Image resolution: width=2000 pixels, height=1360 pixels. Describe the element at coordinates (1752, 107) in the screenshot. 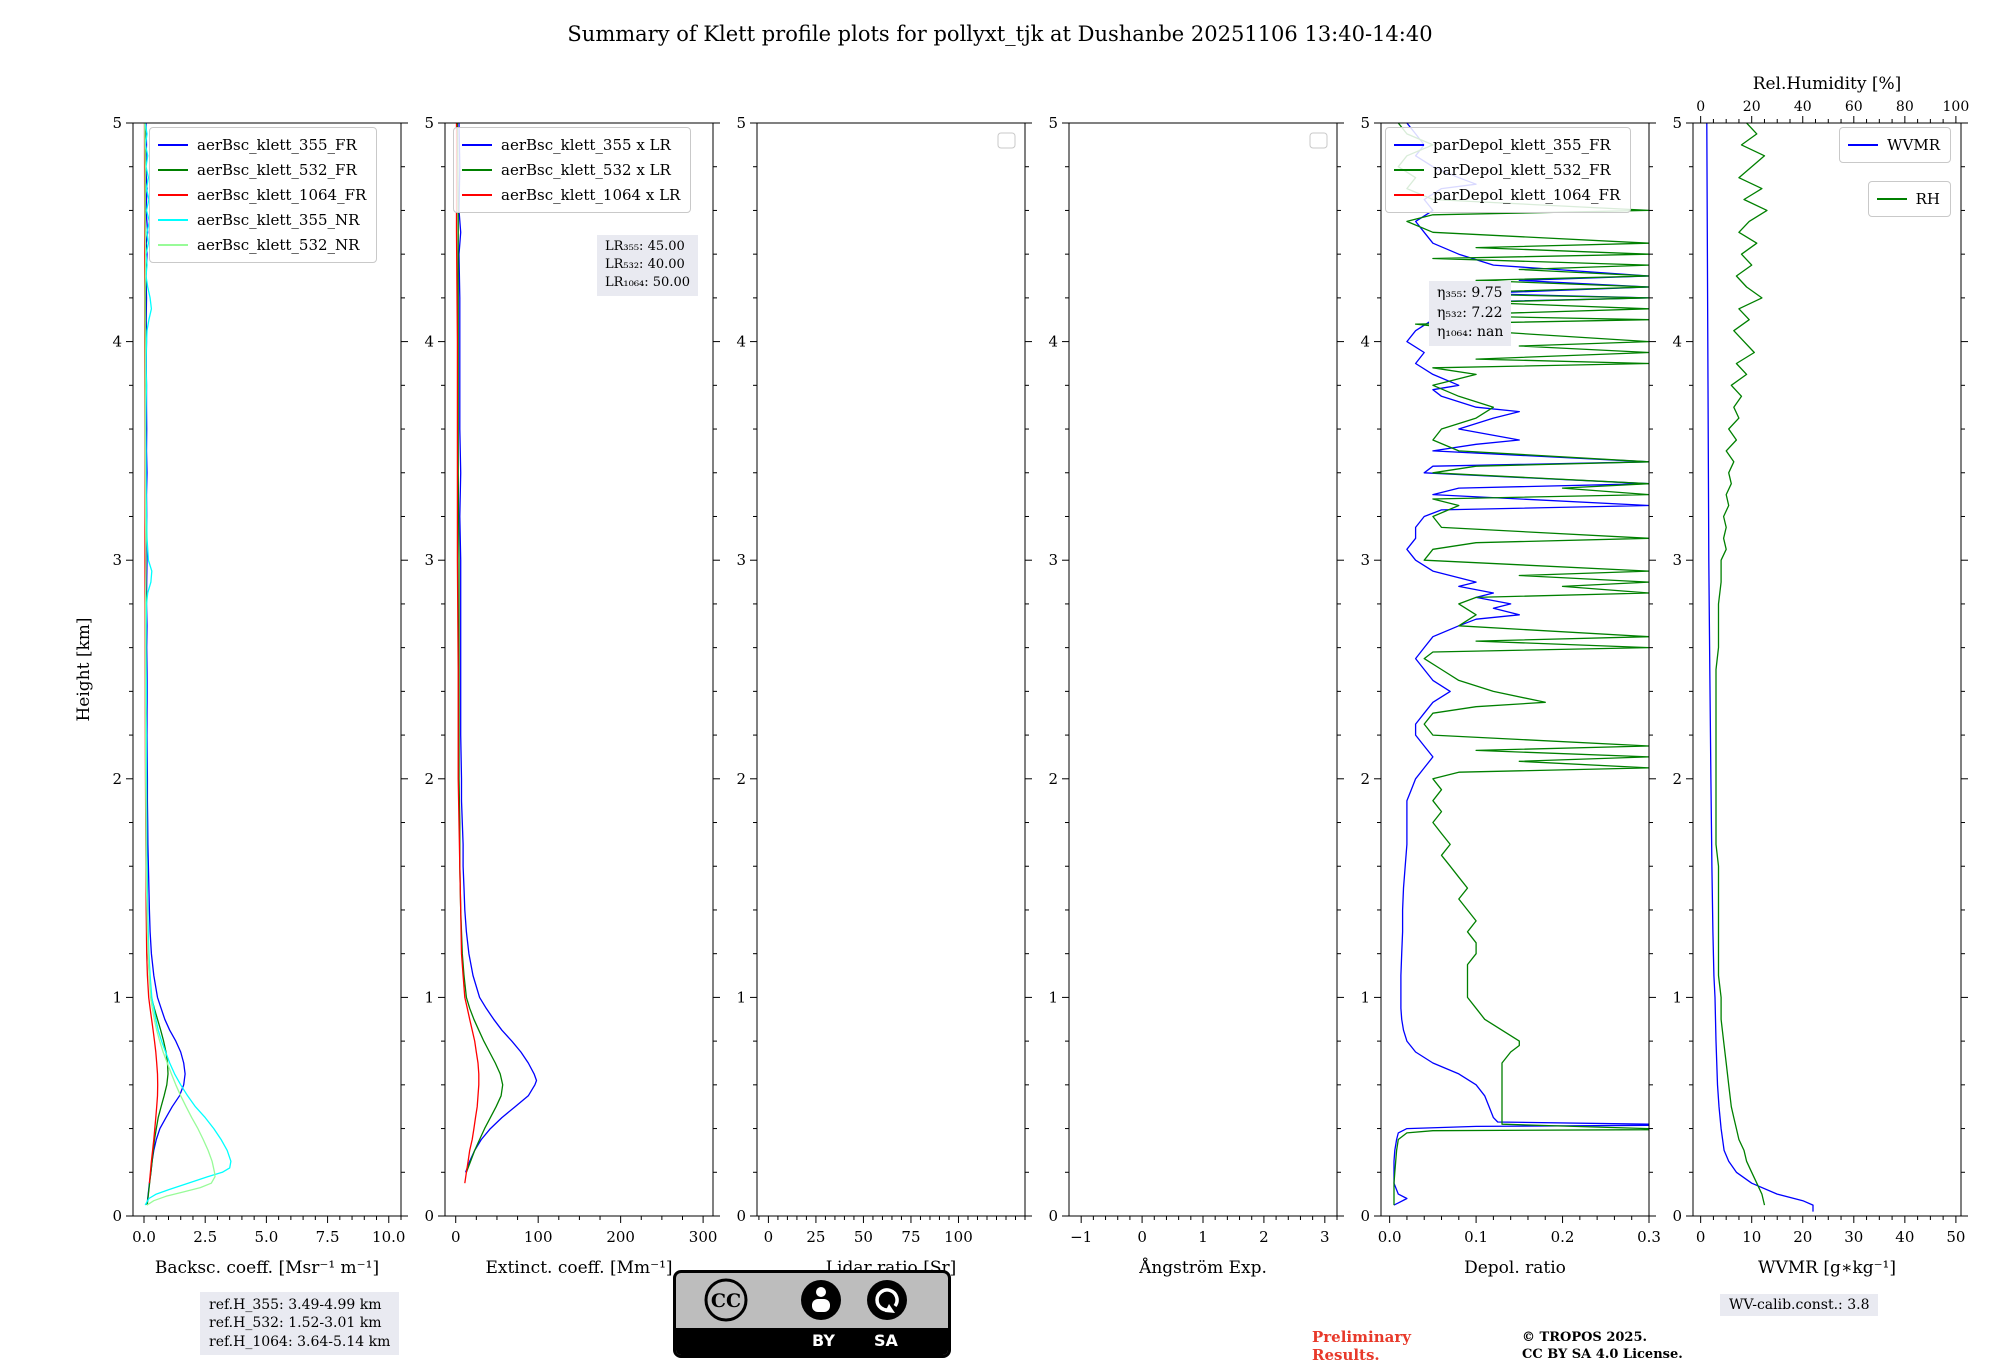

I see `top-tick-label: 20` at that location.